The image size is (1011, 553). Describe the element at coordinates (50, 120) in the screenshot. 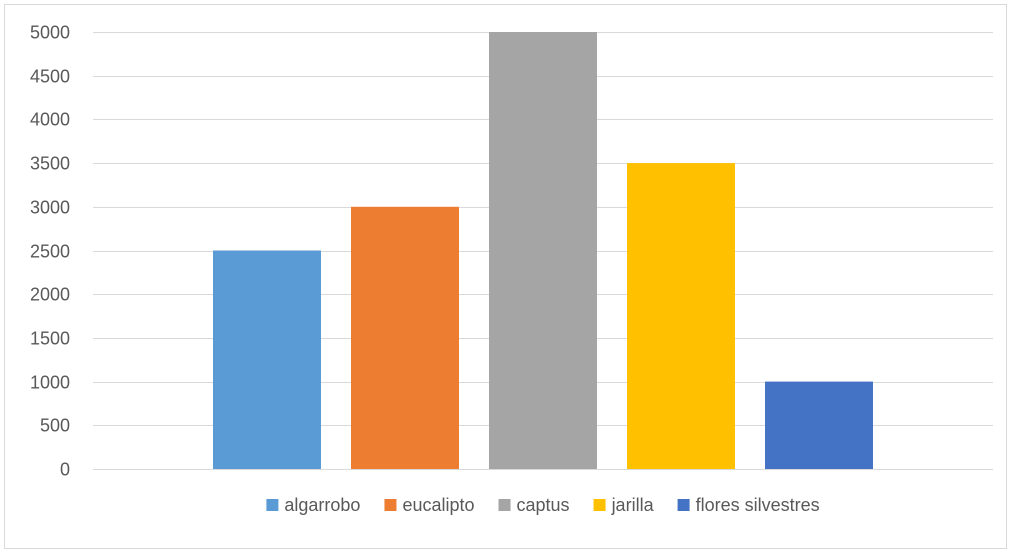

I see `y-tick-label: 4000` at that location.